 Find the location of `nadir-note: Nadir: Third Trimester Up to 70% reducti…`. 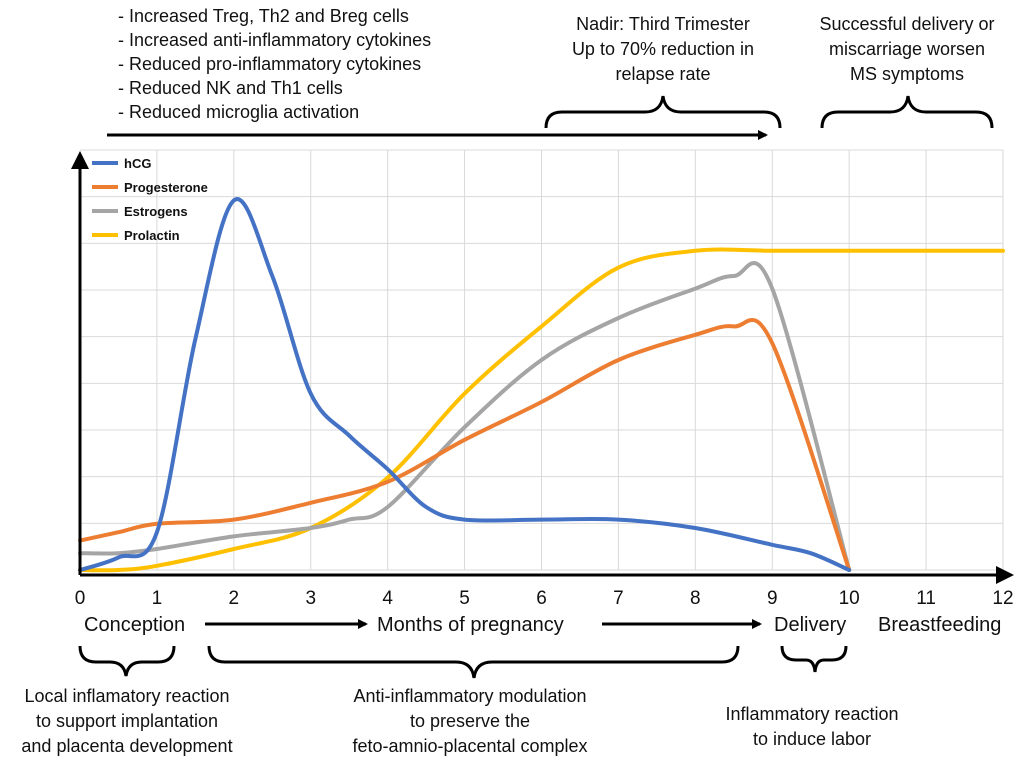

nadir-note: Nadir: Third Trimester Up to 70% reducti… is located at coordinates (663, 49).